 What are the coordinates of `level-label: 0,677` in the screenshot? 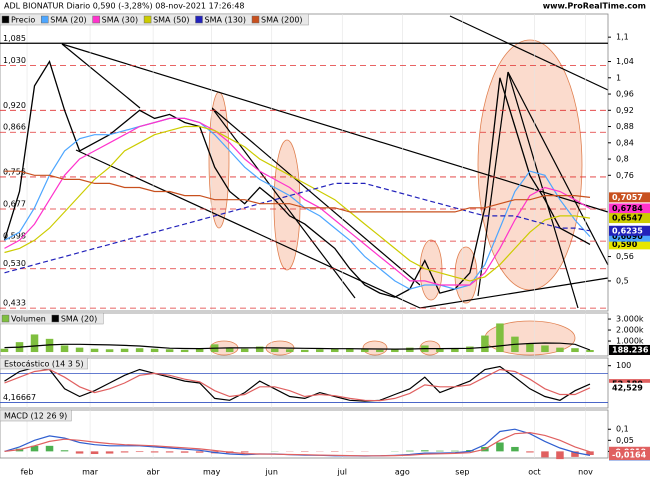 It's located at (14, 204).